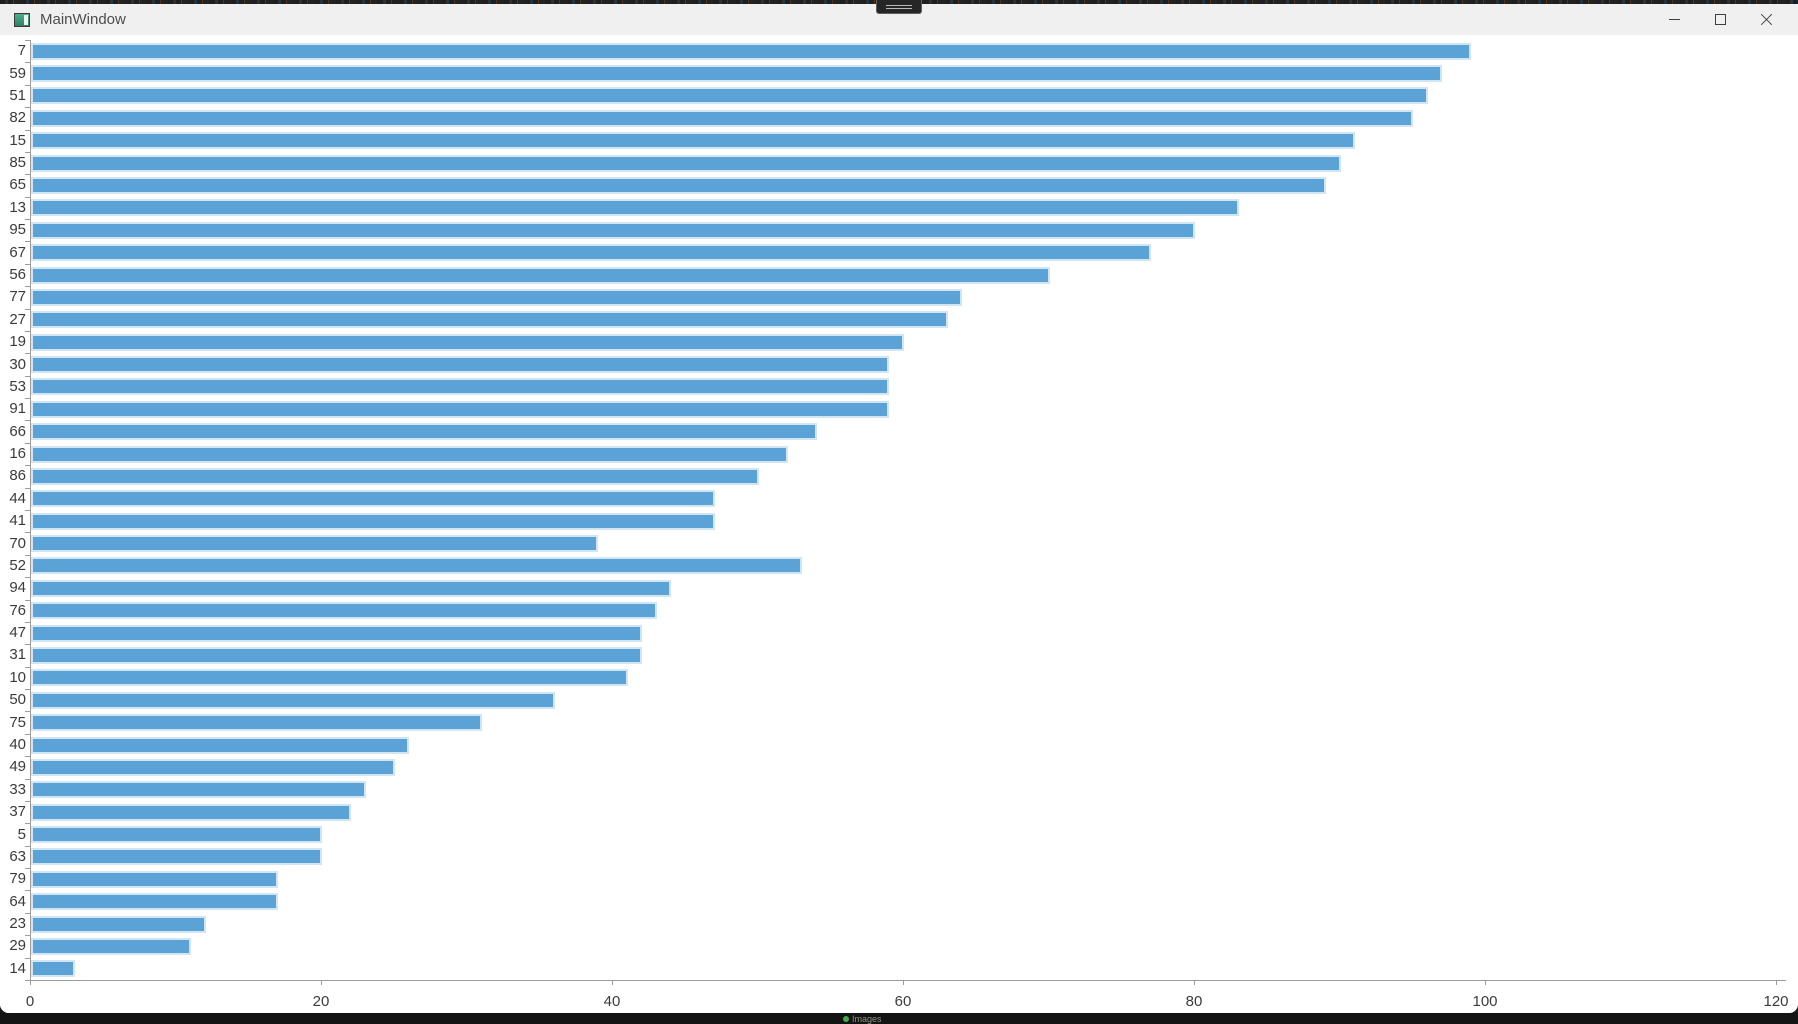  What do you see at coordinates (17, 252) in the screenshot?
I see `y-axis-label: 67` at bounding box center [17, 252].